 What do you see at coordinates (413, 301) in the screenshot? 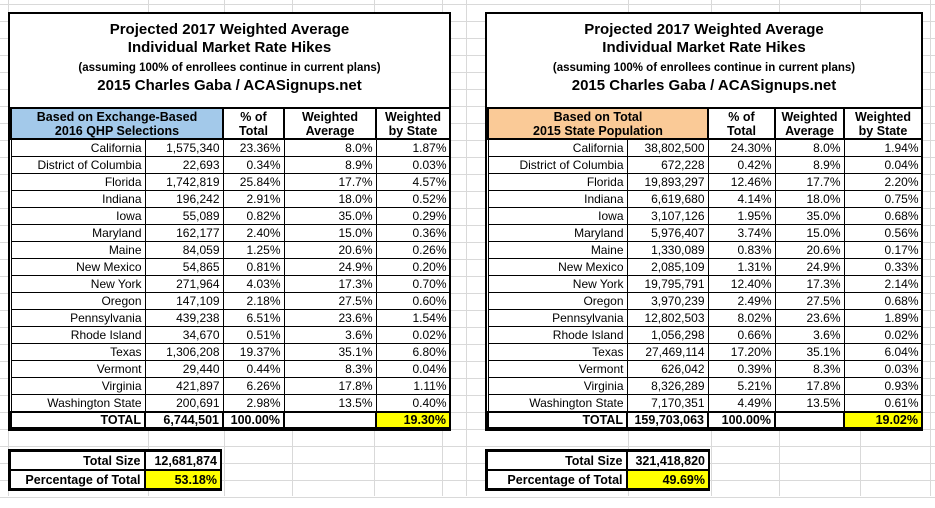
I see `cell-weighted-by-state: 0.60%` at bounding box center [413, 301].